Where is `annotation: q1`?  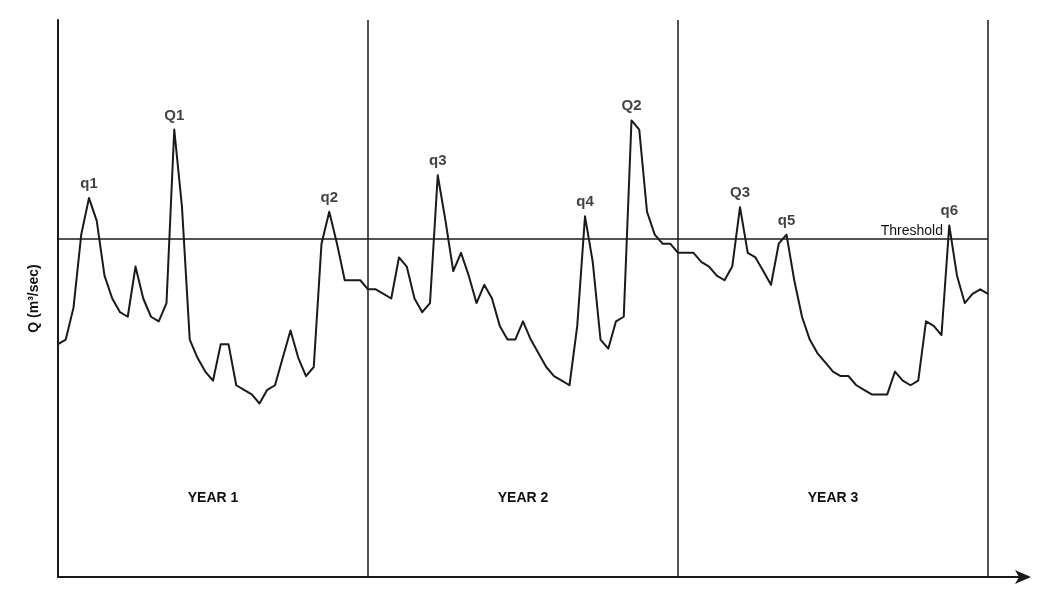 annotation: q1 is located at coordinates (89, 183).